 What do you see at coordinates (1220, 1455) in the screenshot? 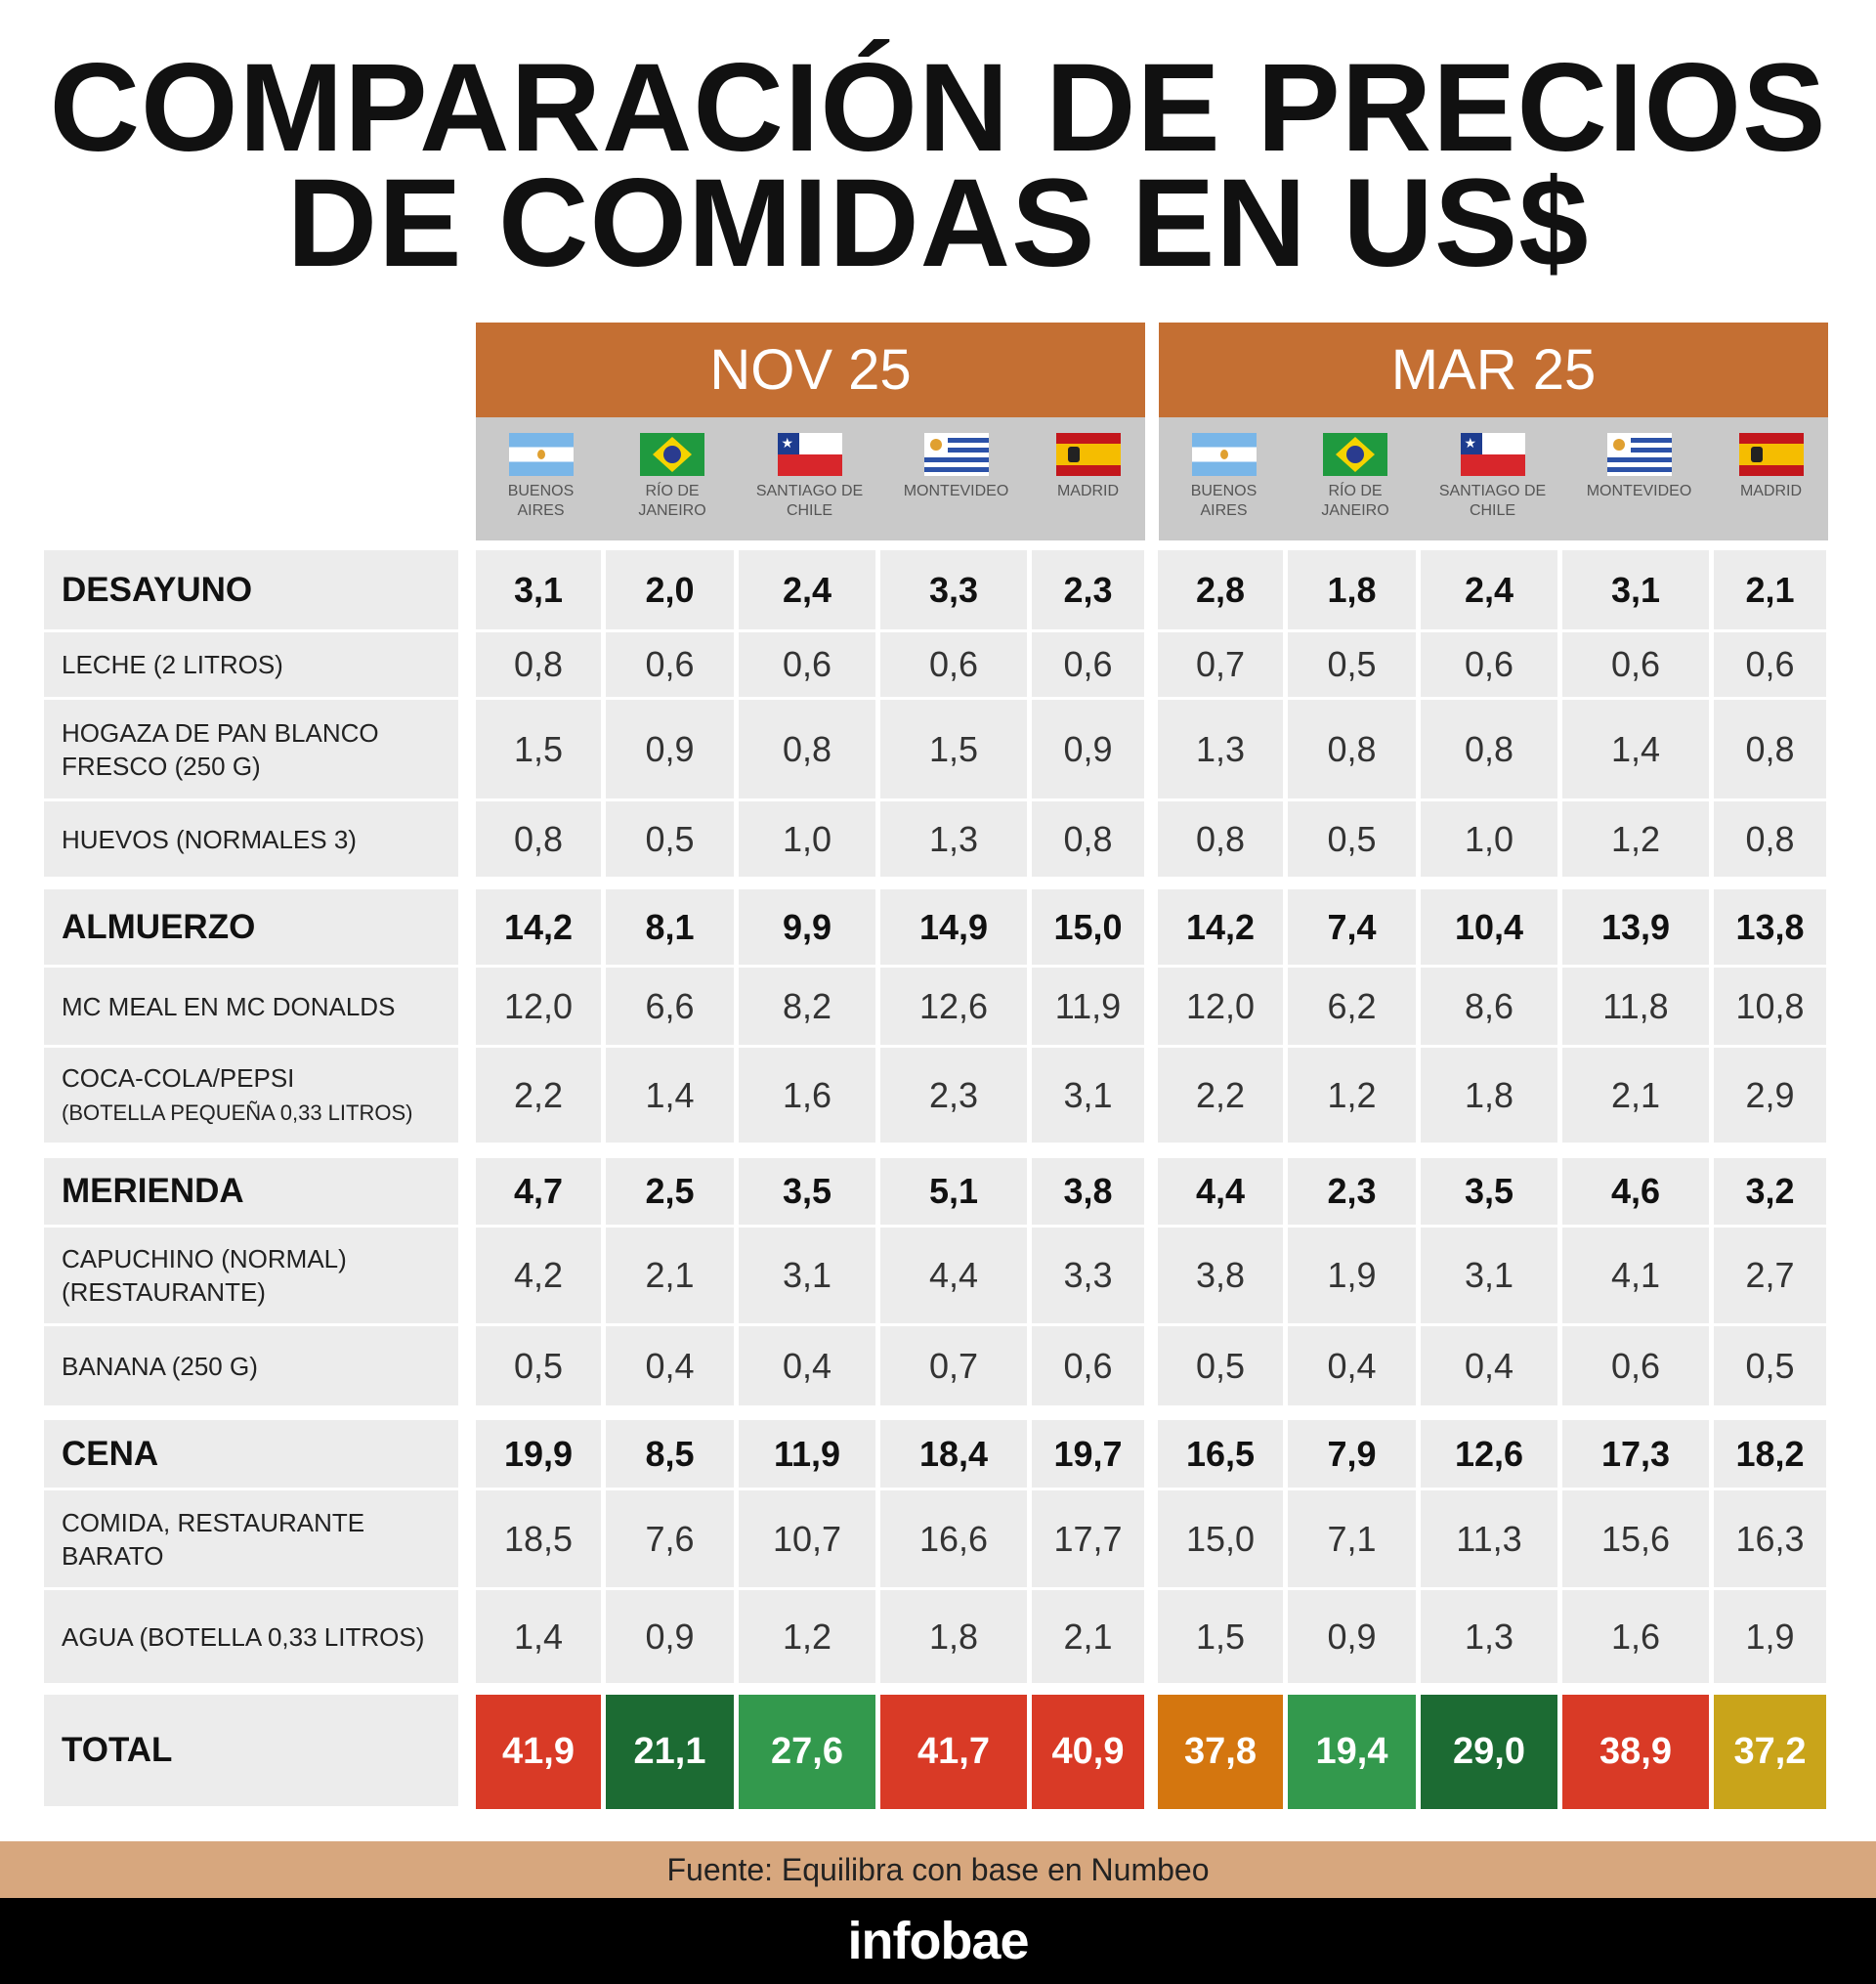
I see `price-cell: 16,5` at bounding box center [1220, 1455].